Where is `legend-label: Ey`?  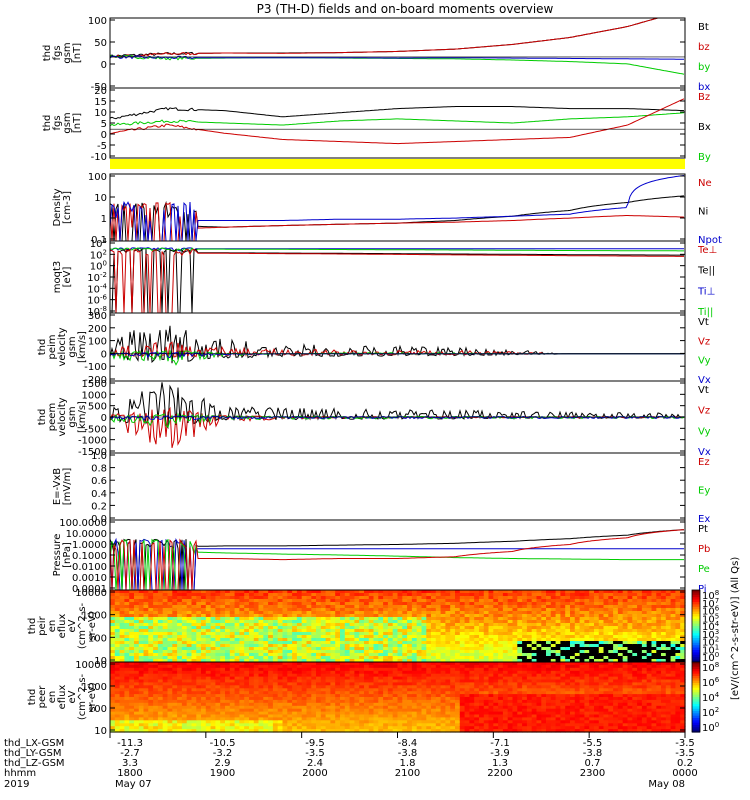 legend-label: Ey is located at coordinates (704, 491).